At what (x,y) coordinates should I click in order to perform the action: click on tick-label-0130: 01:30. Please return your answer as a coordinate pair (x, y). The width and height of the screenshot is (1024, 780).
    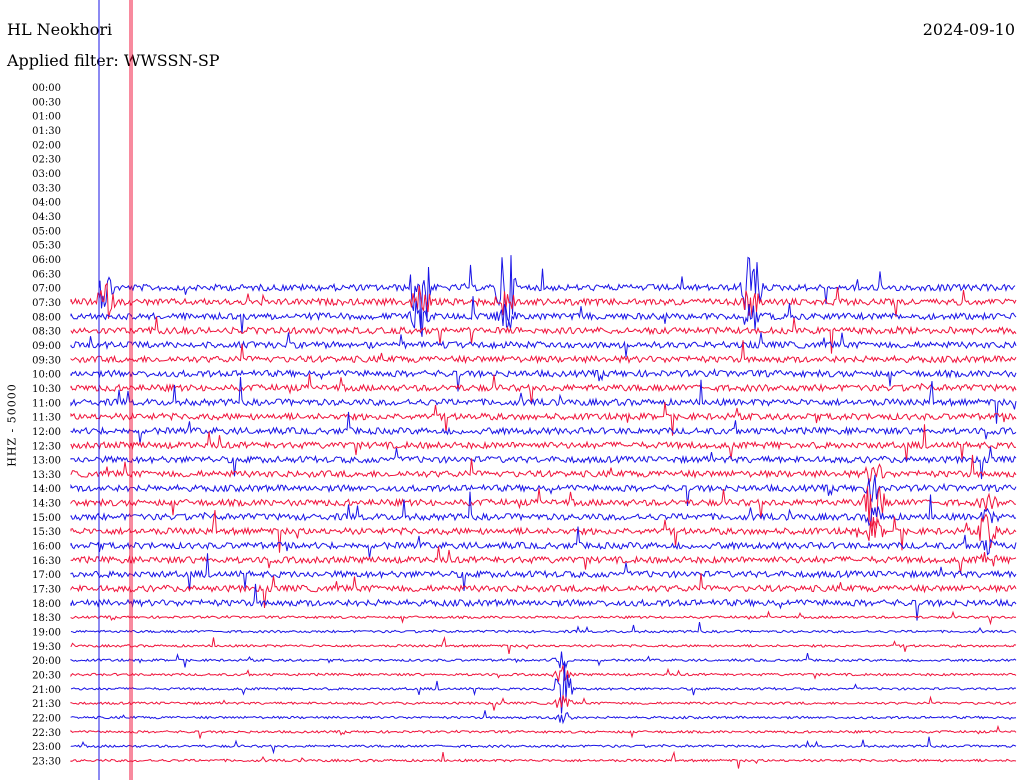
    Looking at the image, I should click on (46, 131).